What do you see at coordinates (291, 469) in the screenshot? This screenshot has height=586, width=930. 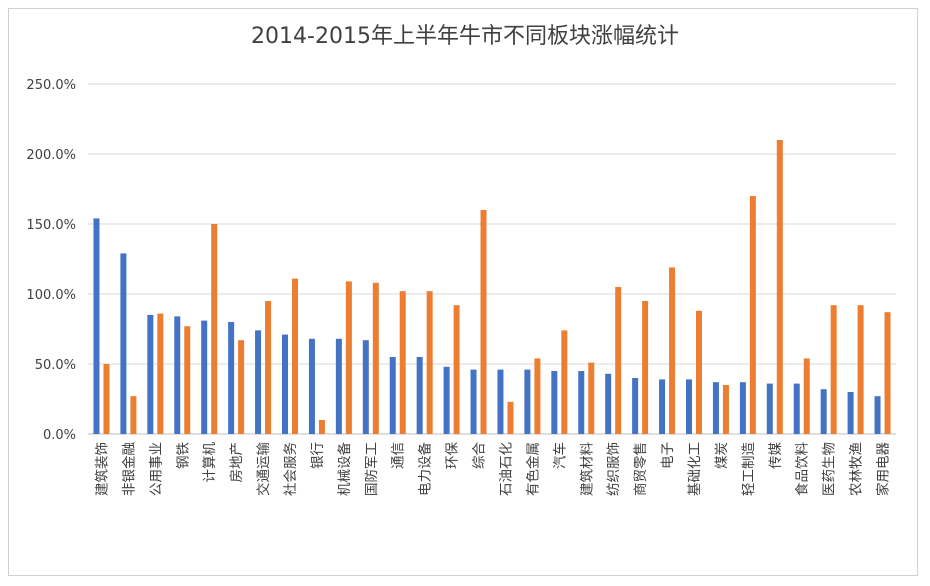 I see `x-tick-label: 社会服务` at bounding box center [291, 469].